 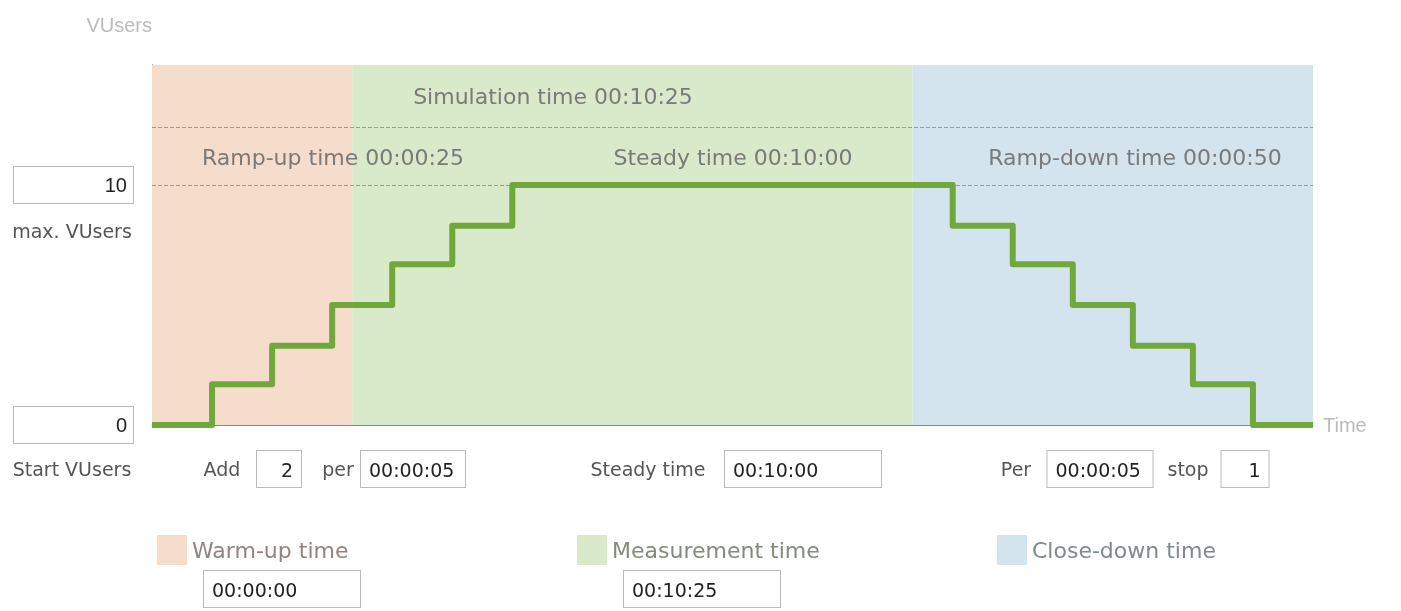 I want to click on text: per, so click(x=338, y=469).